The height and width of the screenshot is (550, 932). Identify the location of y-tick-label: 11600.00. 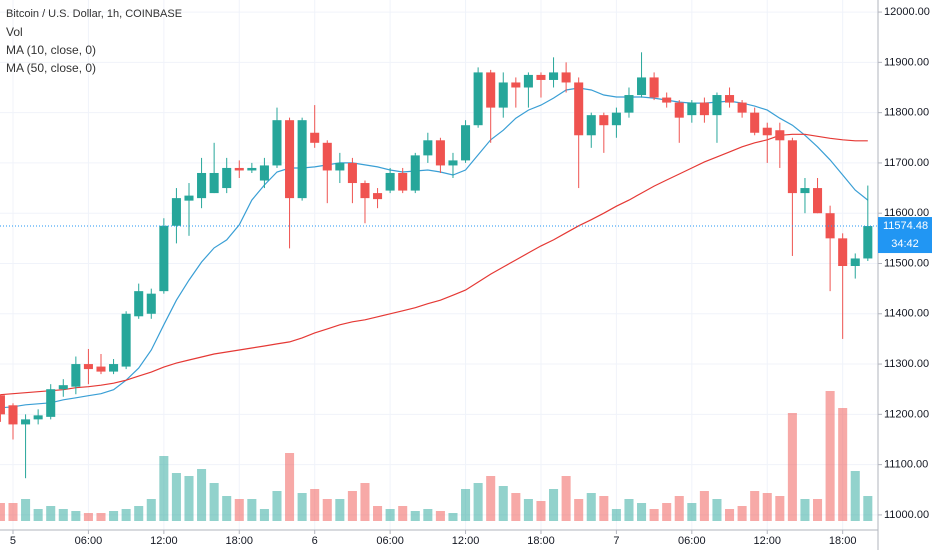
(906, 213).